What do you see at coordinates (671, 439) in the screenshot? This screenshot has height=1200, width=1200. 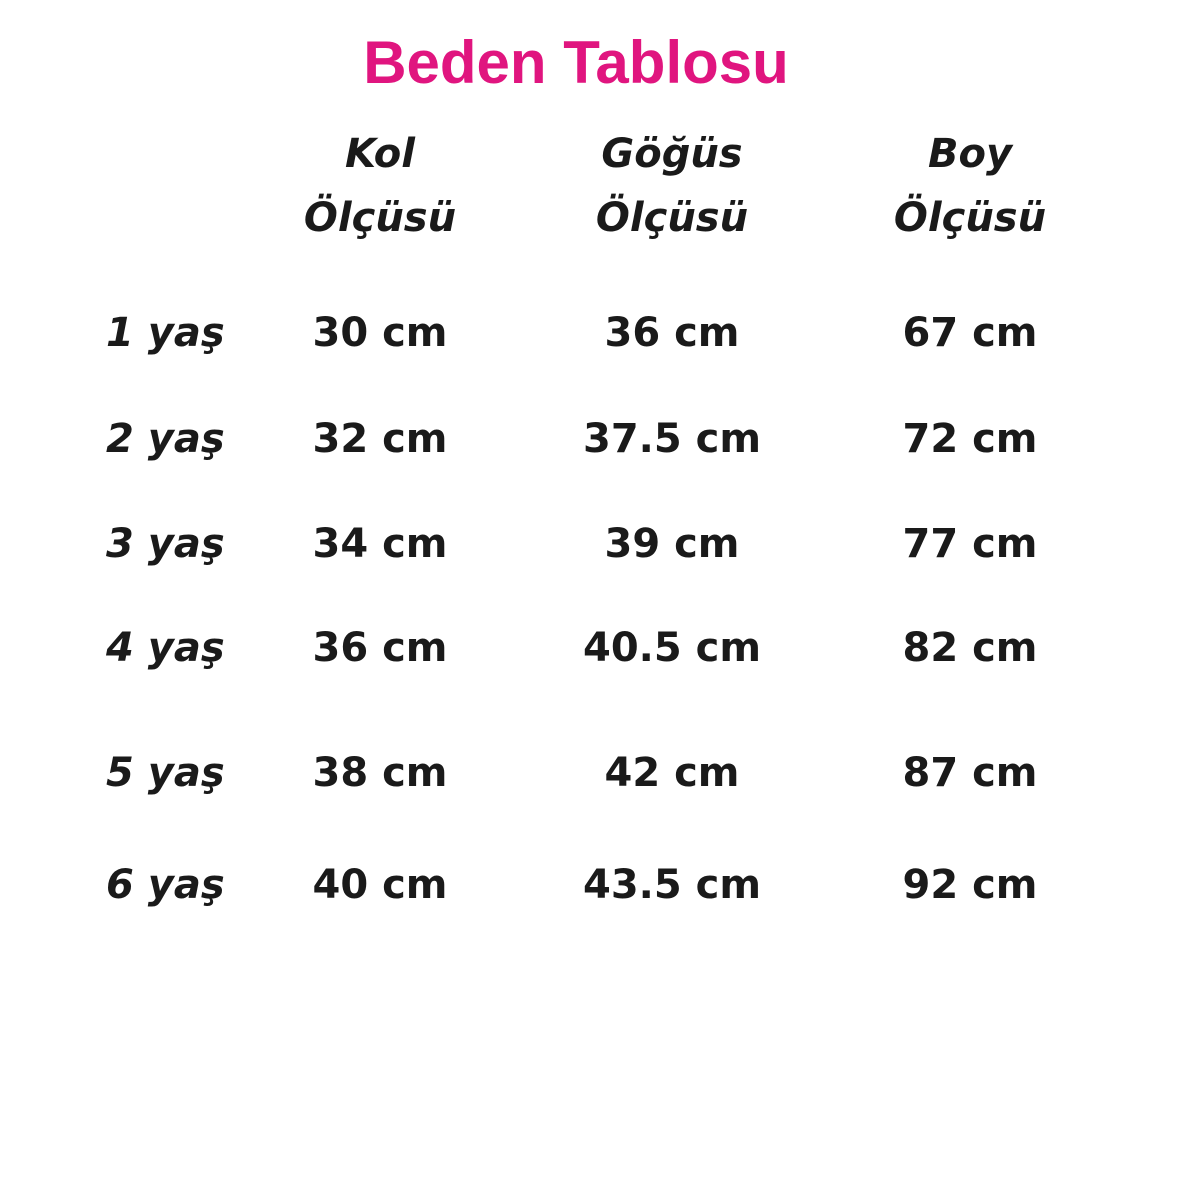 I see `cell-gogus: 37.5 cm` at bounding box center [671, 439].